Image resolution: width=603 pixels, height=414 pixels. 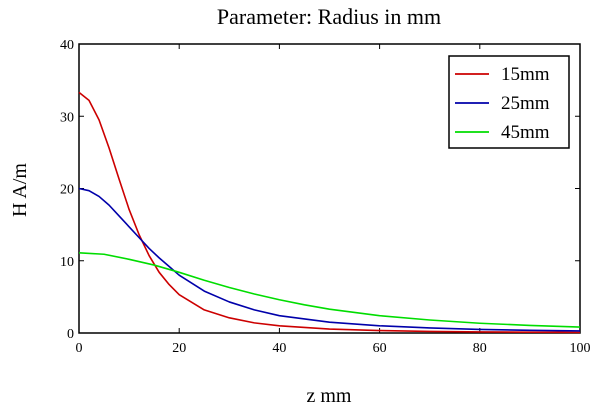 I want to click on x-tick-label: 40, so click(x=279, y=348).